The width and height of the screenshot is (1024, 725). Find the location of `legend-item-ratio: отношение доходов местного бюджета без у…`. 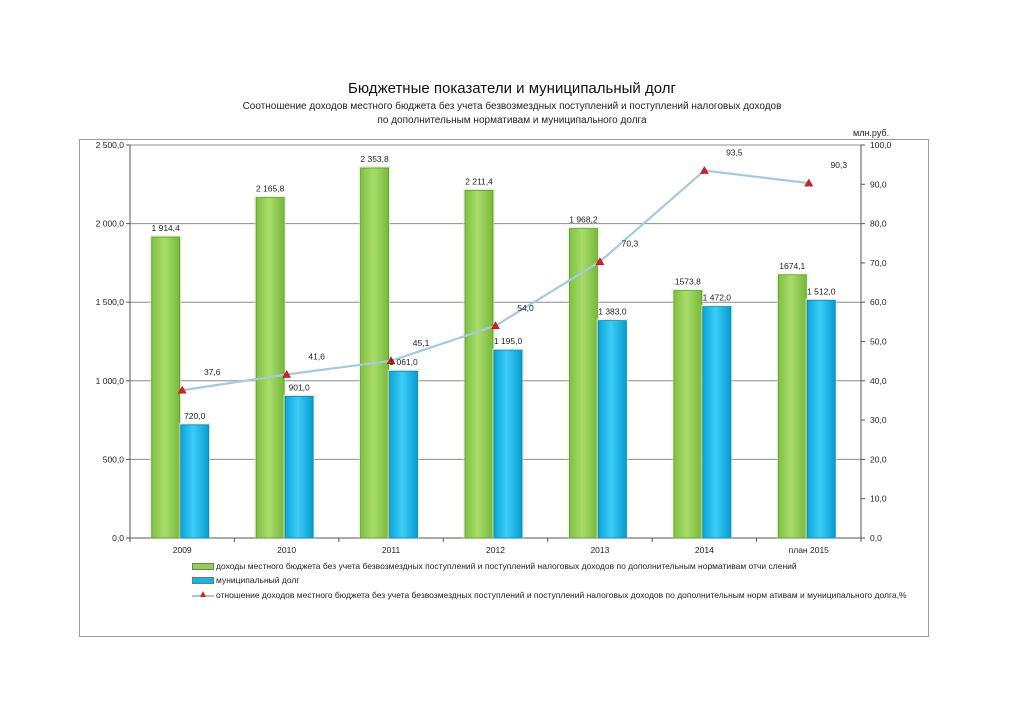

legend-item-ratio: отношение доходов местного бюджета без у… is located at coordinates (549, 595).